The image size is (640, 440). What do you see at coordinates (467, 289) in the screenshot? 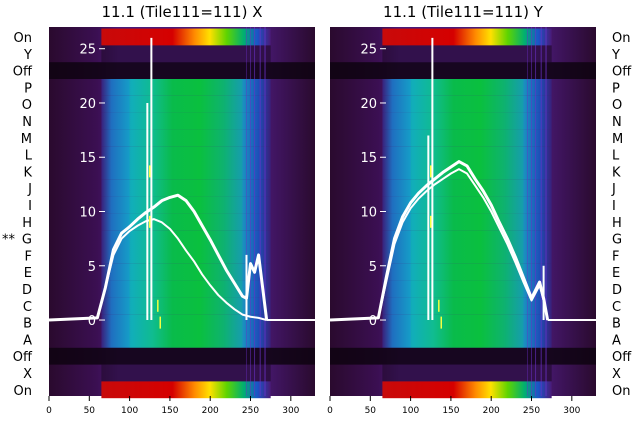
I see `heatmap-row-d` at bounding box center [467, 289].